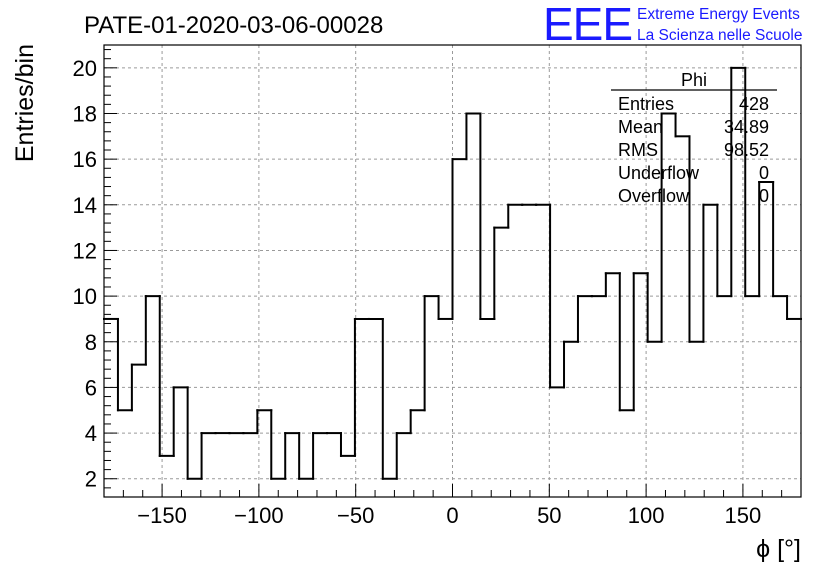  What do you see at coordinates (91, 433) in the screenshot?
I see `y-tick-label: 4` at bounding box center [91, 433].